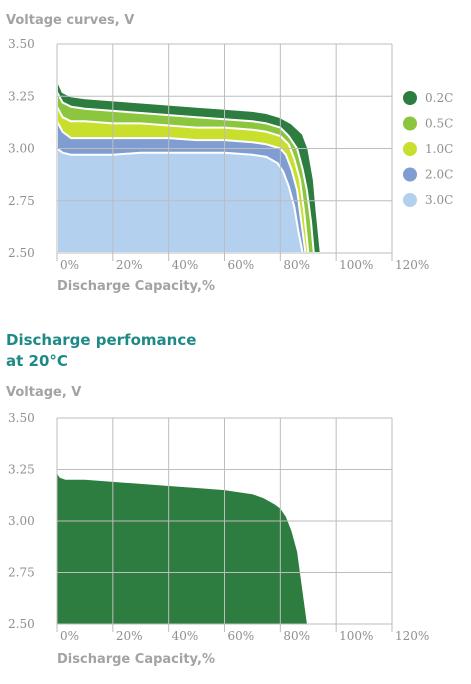 This screenshot has height=684, width=471. I want to click on section-heading-line1: Discharge perfomance, so click(101, 340).